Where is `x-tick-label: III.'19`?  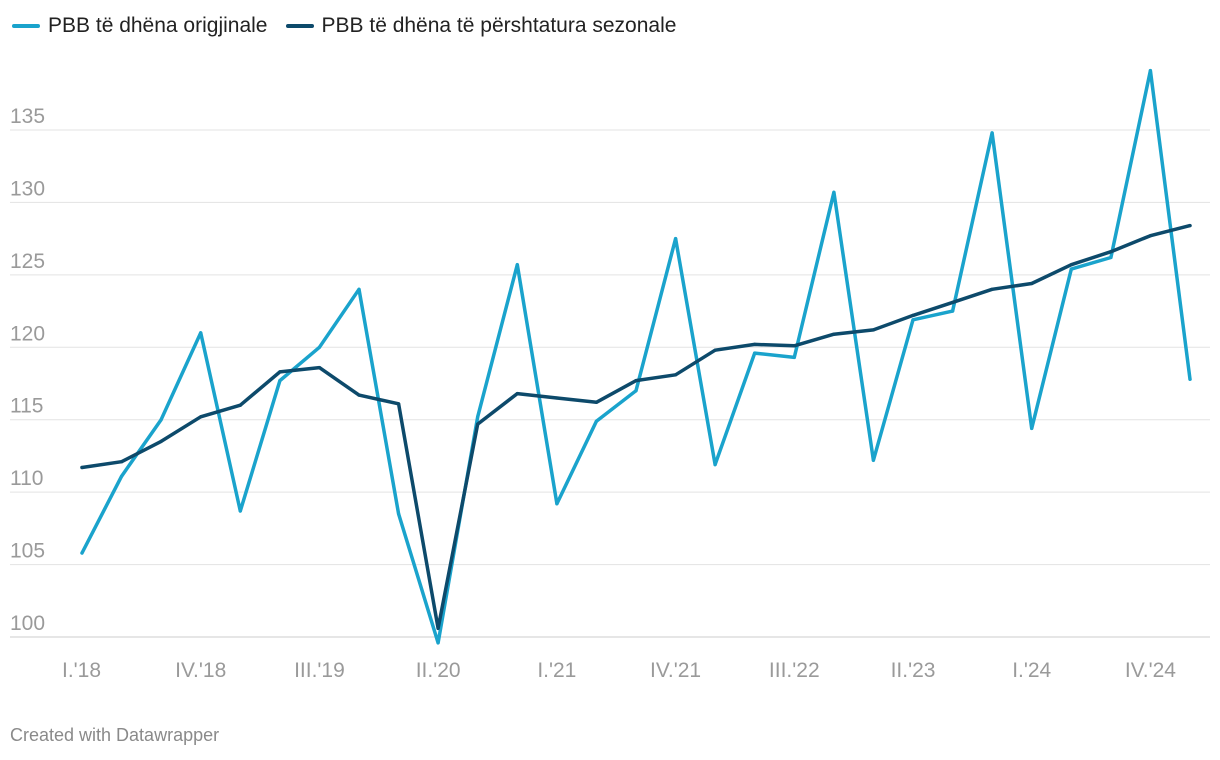
x-tick-label: III.'19 is located at coordinates (319, 670).